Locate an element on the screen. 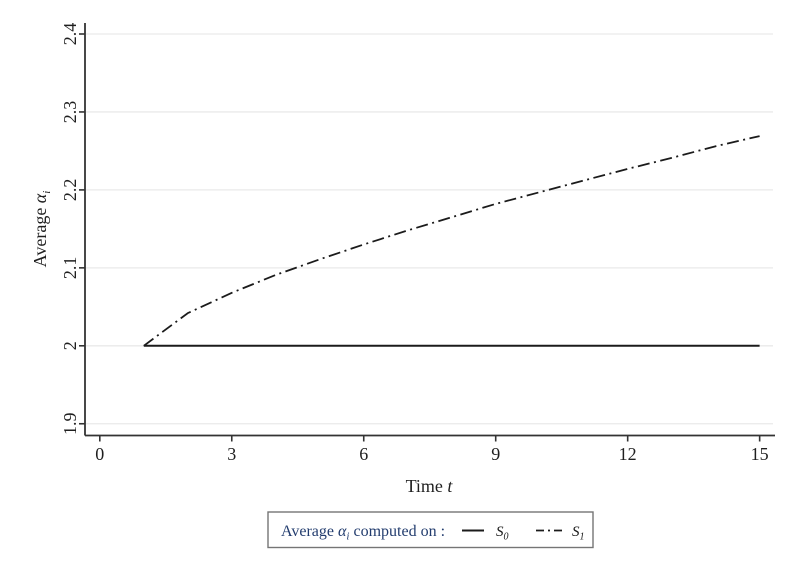  legend-title: Average αi computed on : is located at coordinates (363, 533).